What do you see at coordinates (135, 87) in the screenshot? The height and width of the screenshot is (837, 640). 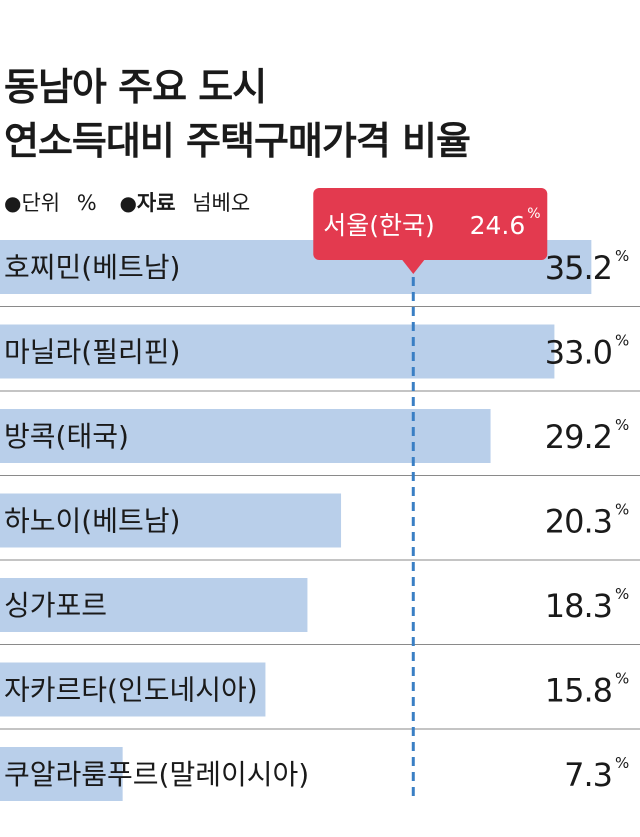 I see `title-line-1: 동남아 주요 도시` at bounding box center [135, 87].